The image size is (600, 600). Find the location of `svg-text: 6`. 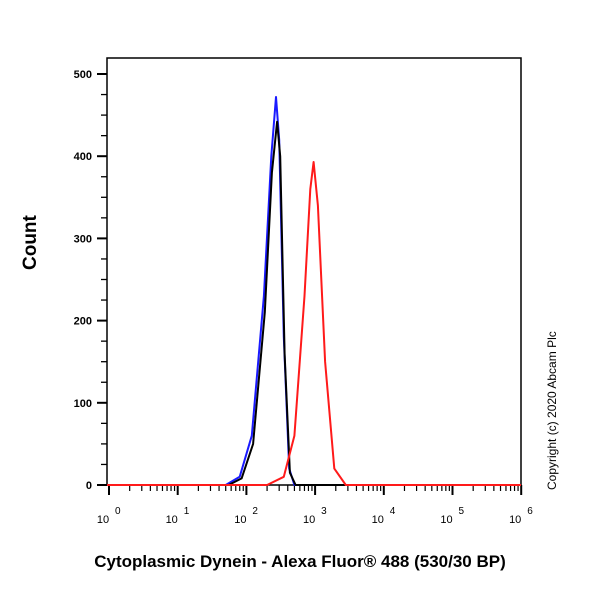

svg-text: 6 is located at coordinates (530, 511).